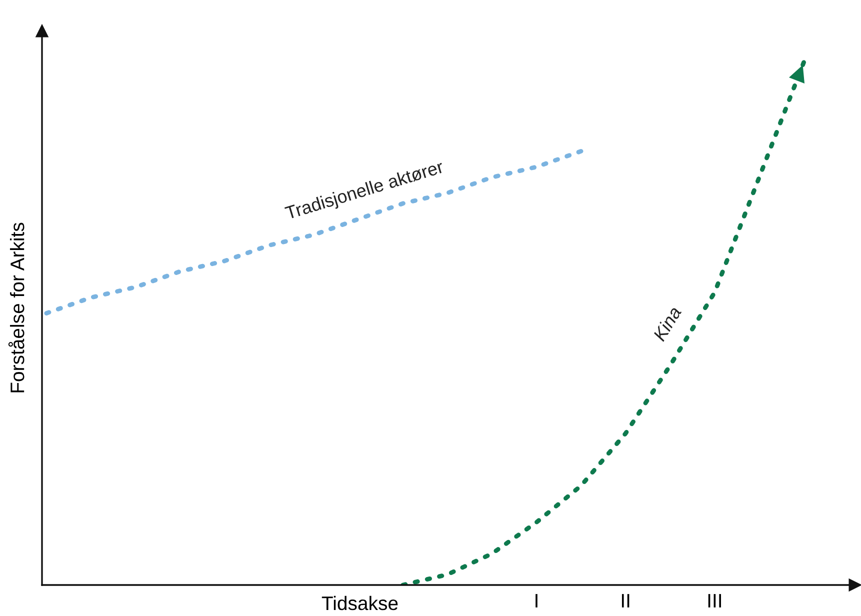 This screenshot has height=616, width=861. What do you see at coordinates (626, 601) in the screenshot?
I see `x-tick-label: II` at bounding box center [626, 601].